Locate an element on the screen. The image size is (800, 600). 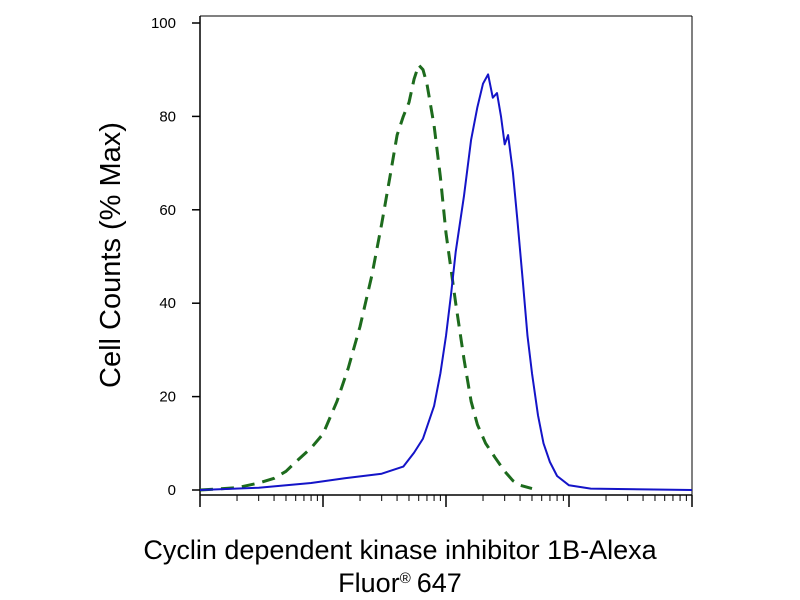
x-ticks is located at coordinates (446, 501).